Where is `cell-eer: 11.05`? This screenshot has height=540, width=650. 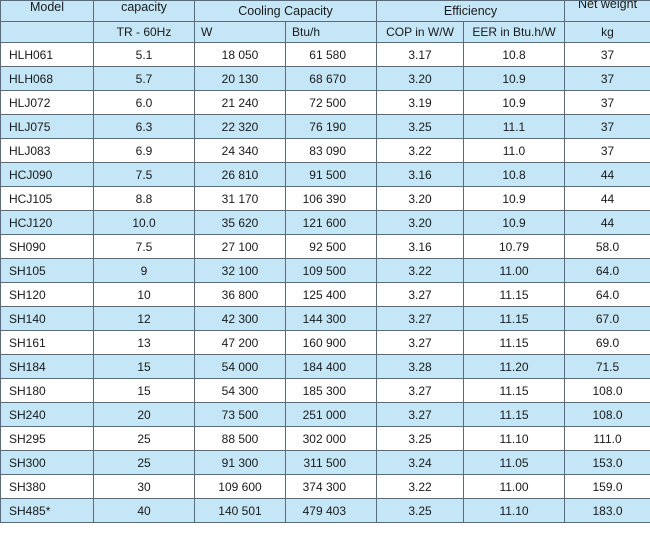 cell-eer: 11.05 is located at coordinates (514, 462).